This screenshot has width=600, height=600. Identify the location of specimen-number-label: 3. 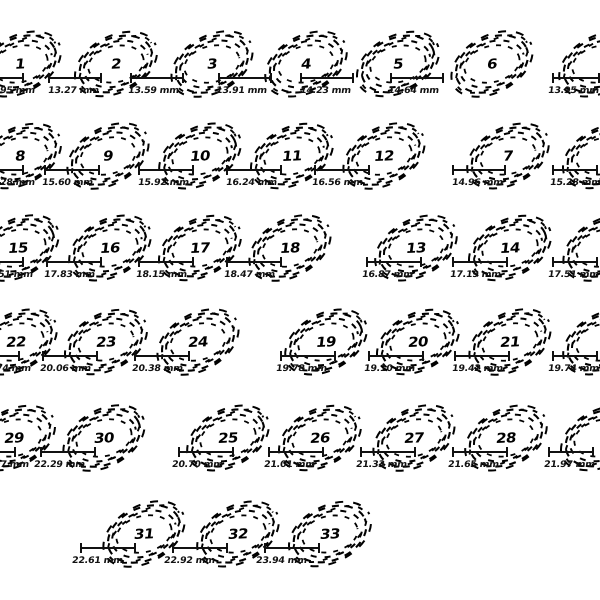
(212, 64).